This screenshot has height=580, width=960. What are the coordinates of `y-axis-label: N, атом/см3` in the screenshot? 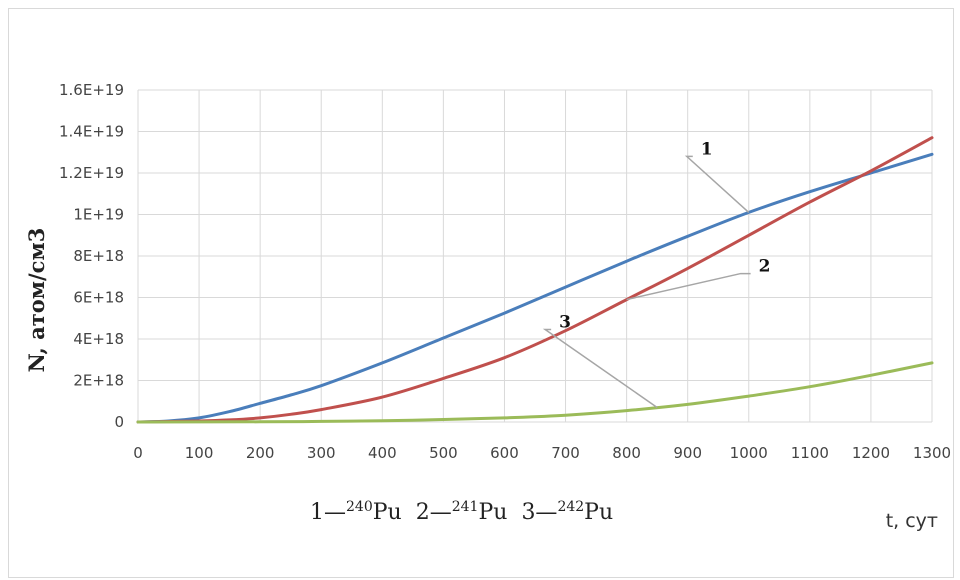 It's located at (36, 300).